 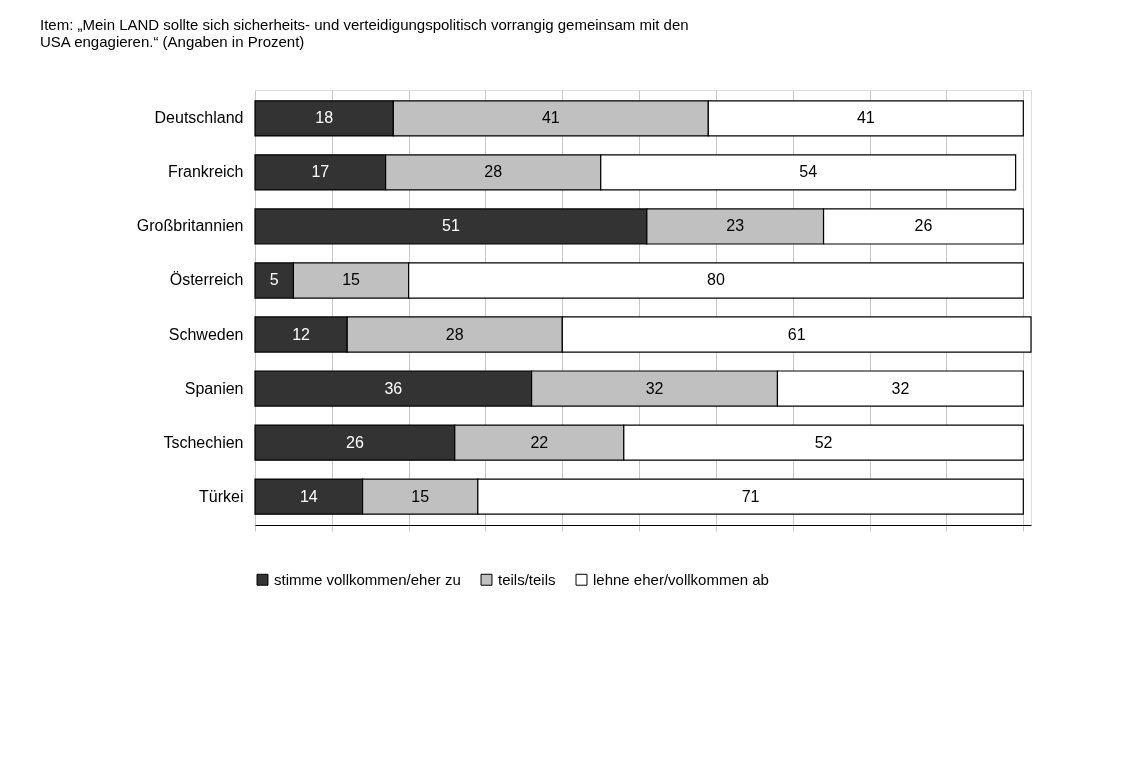 I want to click on y-tick-label: Frankreich, so click(x=205, y=172).